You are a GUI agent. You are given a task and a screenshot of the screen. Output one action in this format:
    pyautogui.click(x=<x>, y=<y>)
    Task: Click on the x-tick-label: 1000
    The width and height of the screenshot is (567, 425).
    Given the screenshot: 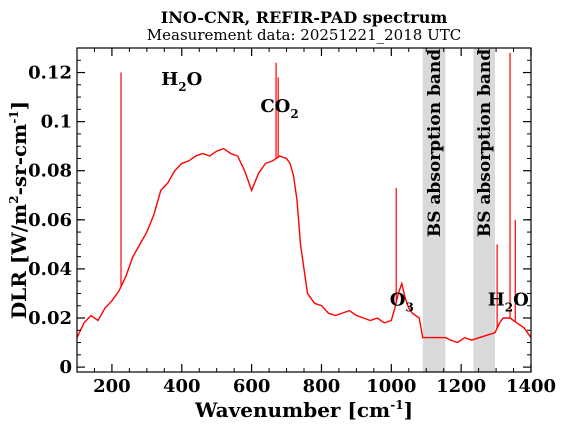 What is the action you would take?
    pyautogui.click(x=391, y=386)
    